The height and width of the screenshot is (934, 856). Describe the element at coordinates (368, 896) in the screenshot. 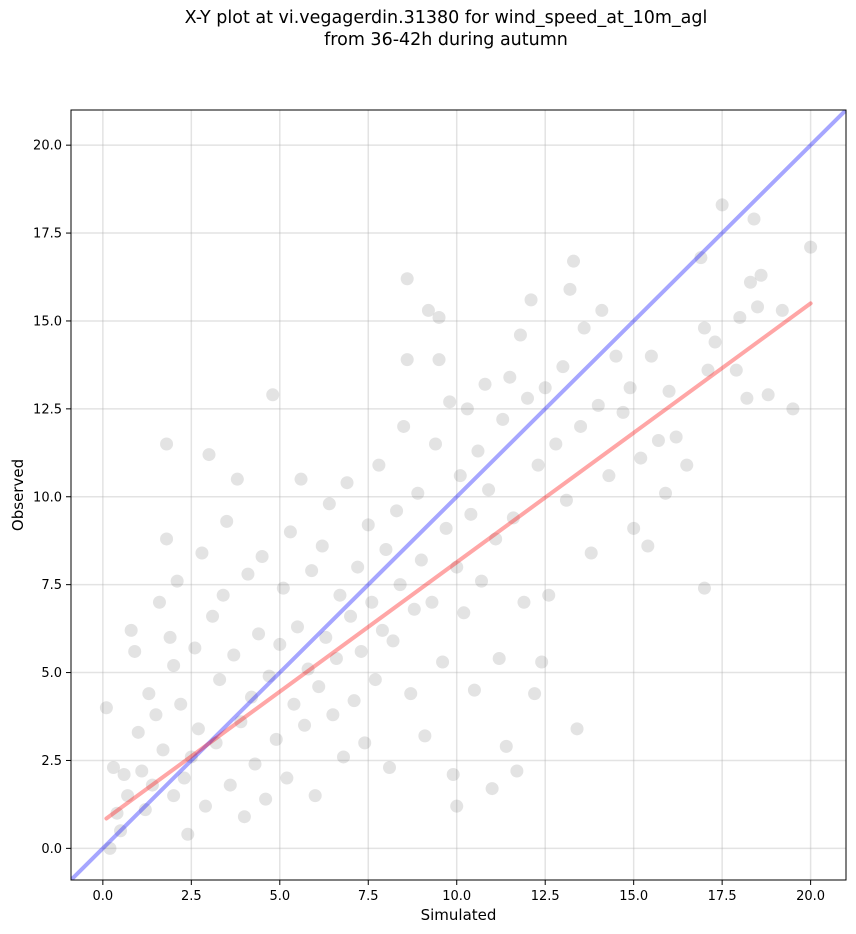

I see `x-tick-label: 7.5` at that location.